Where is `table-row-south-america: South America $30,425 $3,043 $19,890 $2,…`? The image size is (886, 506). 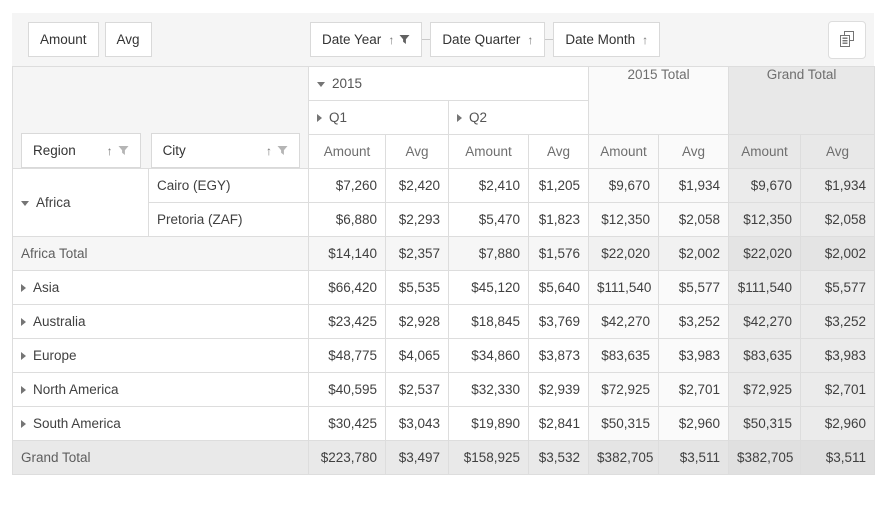 table-row-south-america: South America $30,425 $3,043 $19,890 $2,… is located at coordinates (444, 423).